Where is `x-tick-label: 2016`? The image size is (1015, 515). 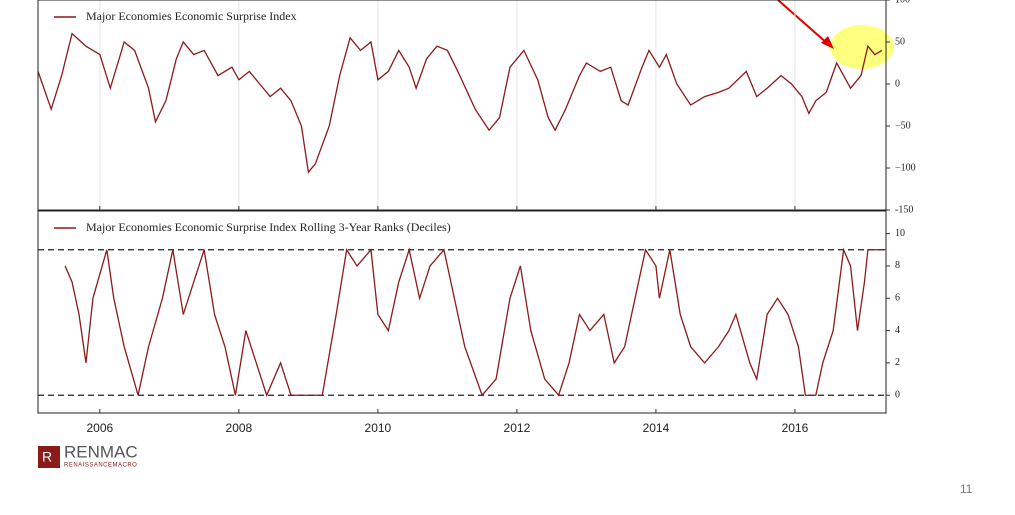
x-tick-label: 2016 is located at coordinates (795, 428).